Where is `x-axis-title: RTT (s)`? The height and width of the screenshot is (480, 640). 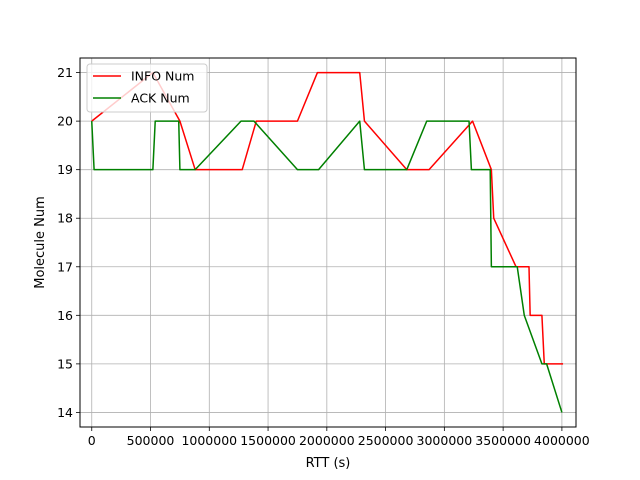 x-axis-title: RTT (s) is located at coordinates (328, 463).